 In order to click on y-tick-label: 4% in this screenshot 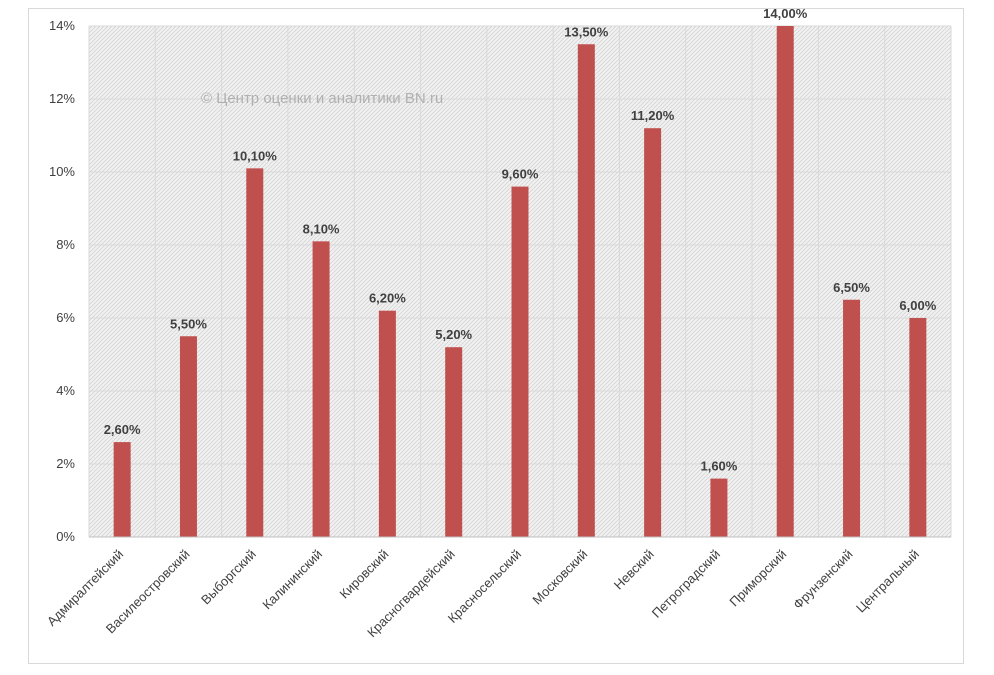, I will do `click(65, 390)`.